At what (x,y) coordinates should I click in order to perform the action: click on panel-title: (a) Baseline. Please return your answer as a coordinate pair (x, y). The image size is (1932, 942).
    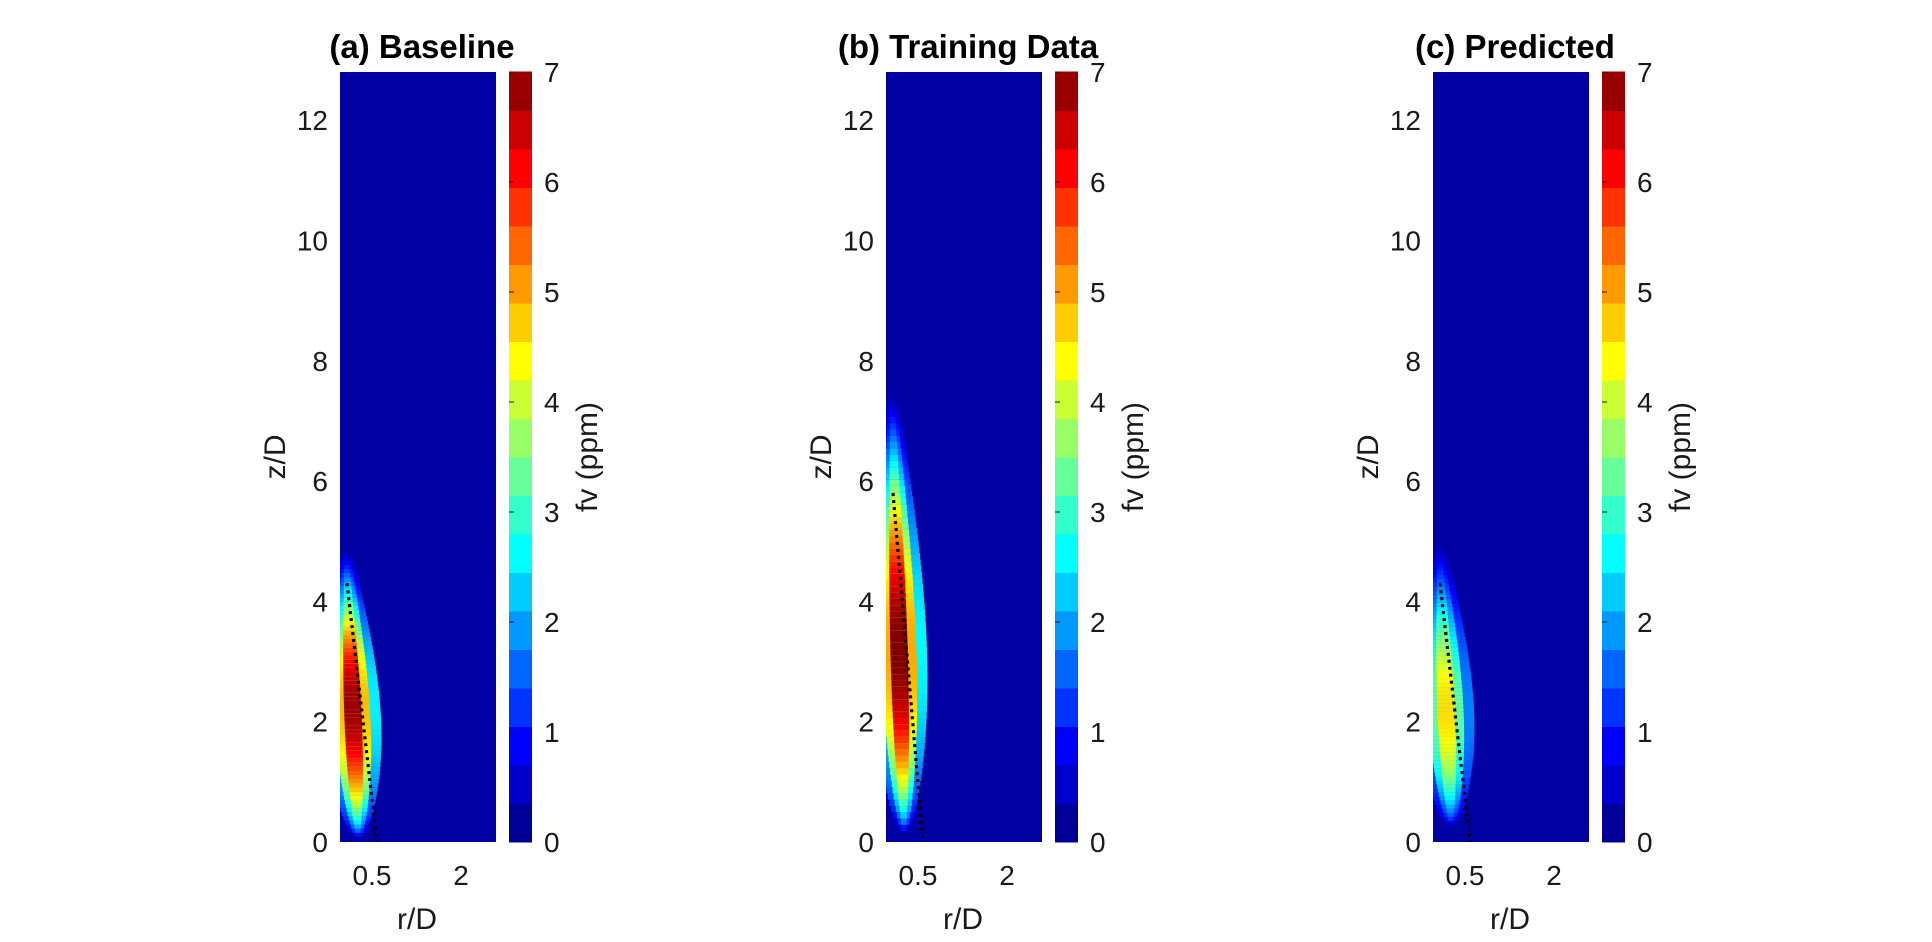
    Looking at the image, I should click on (421, 46).